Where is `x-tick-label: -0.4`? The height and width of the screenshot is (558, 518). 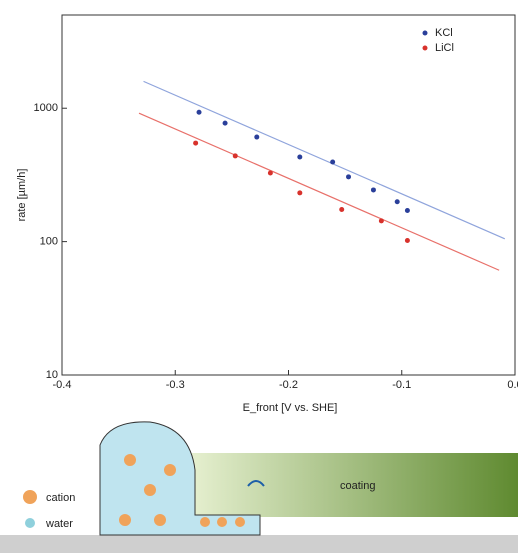 x-tick-label: -0.4 is located at coordinates (62, 385).